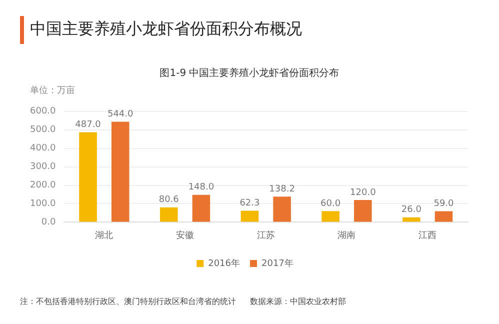 The width and height of the screenshot is (499, 324). Describe the element at coordinates (282, 189) in the screenshot. I see `data-label: 138.2` at that location.